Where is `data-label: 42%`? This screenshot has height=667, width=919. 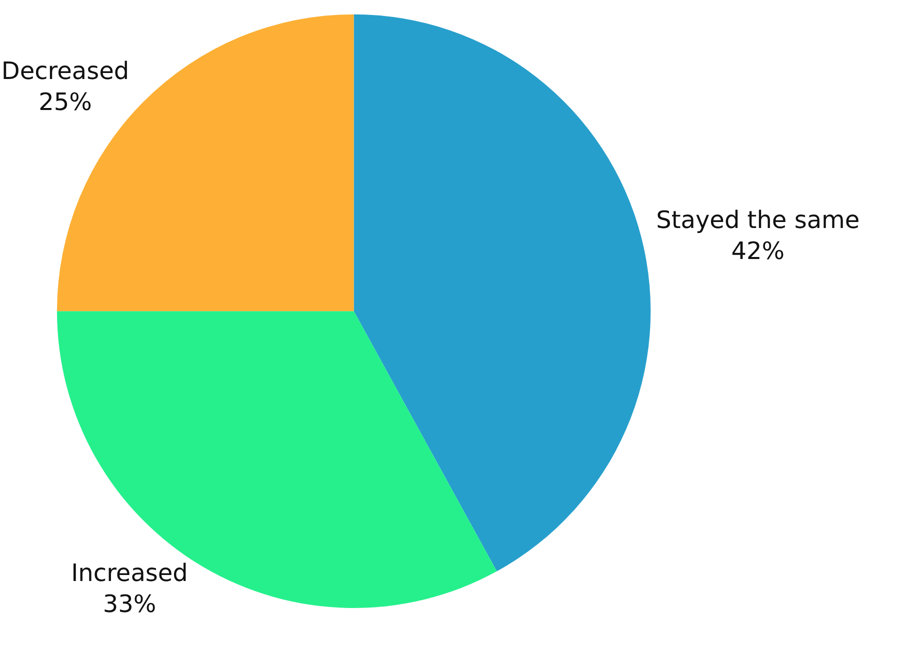 data-label: 42% is located at coordinates (758, 251).